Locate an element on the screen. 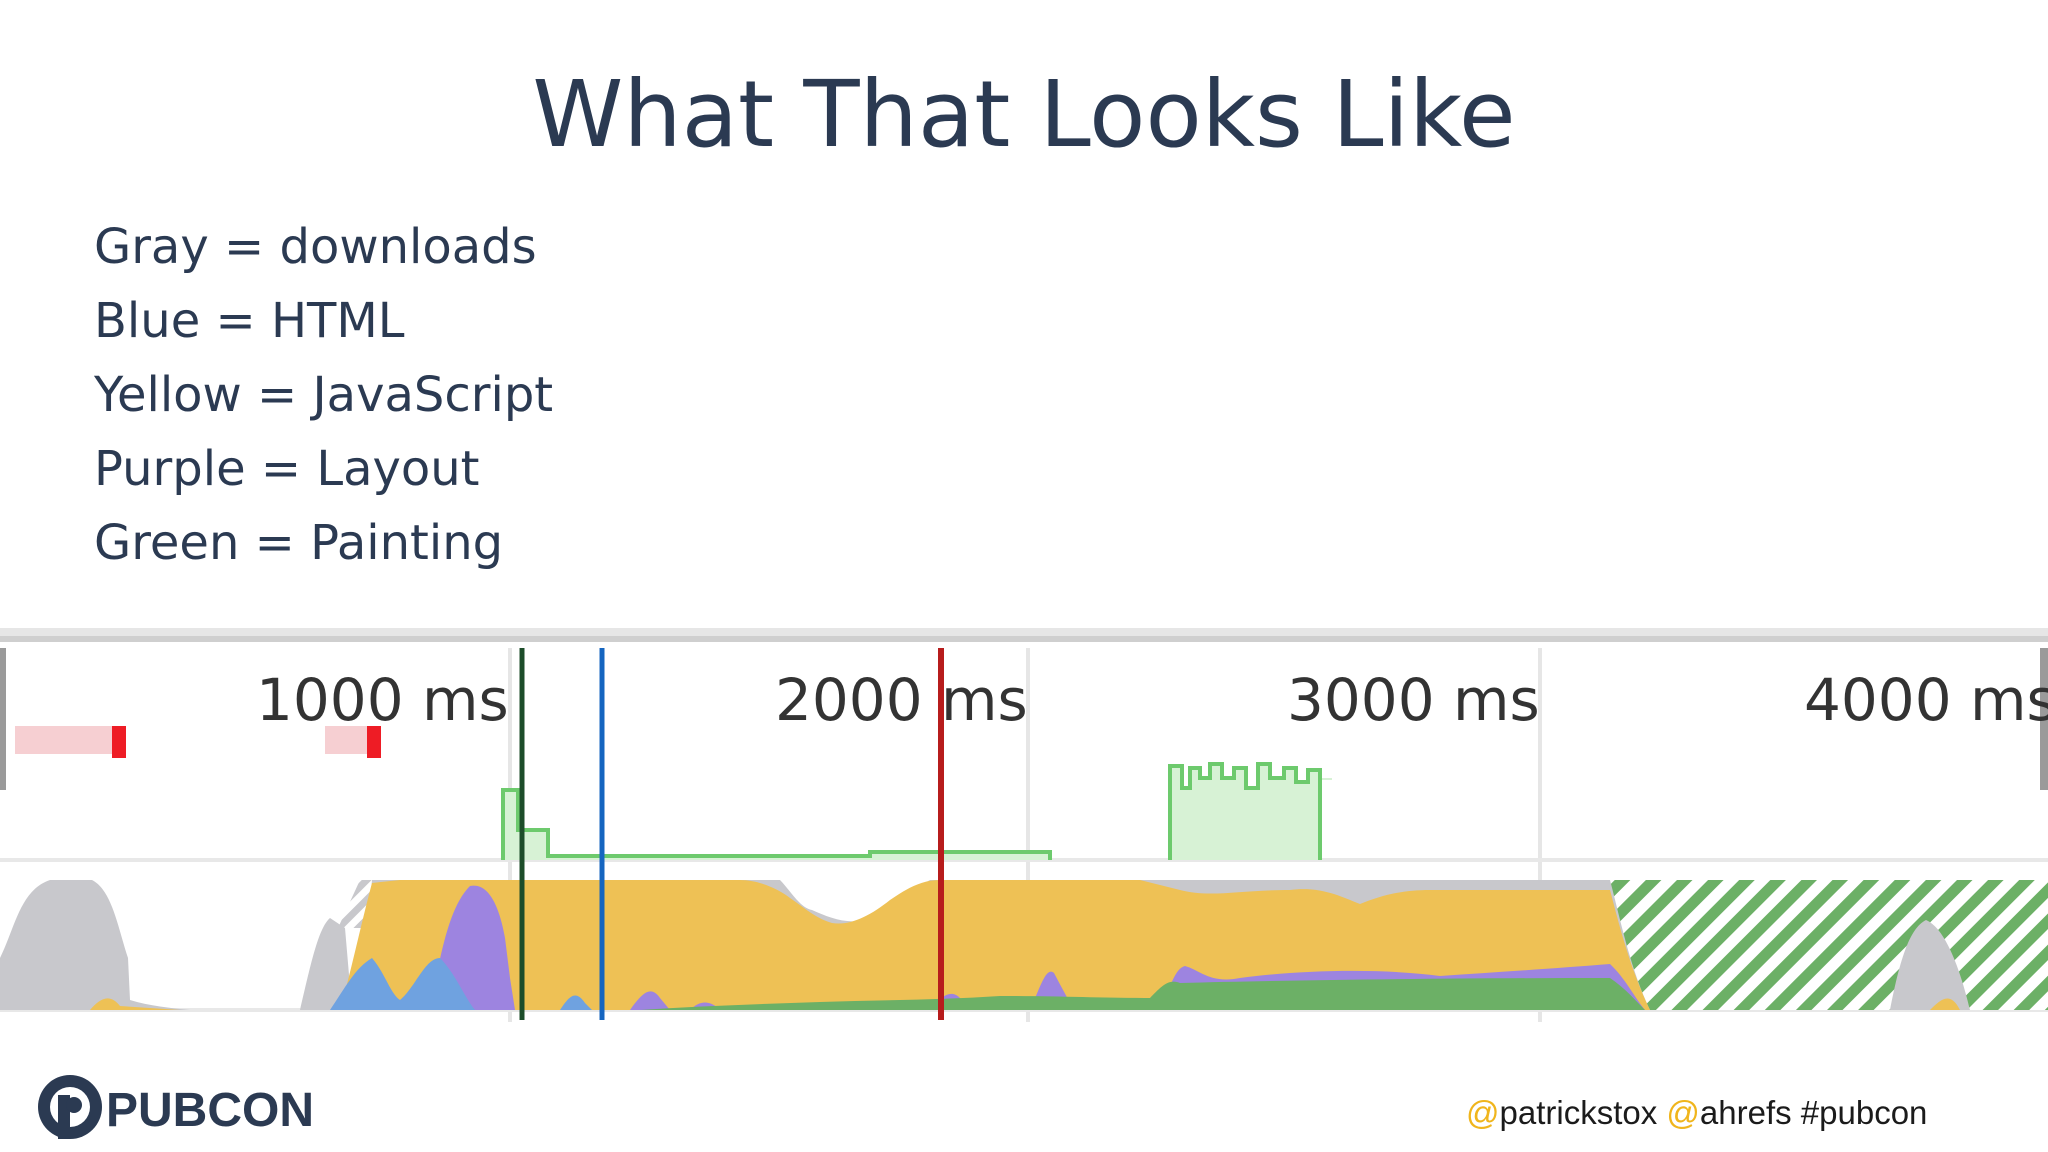  cpu-layout is located at coordinates (1037, 947).